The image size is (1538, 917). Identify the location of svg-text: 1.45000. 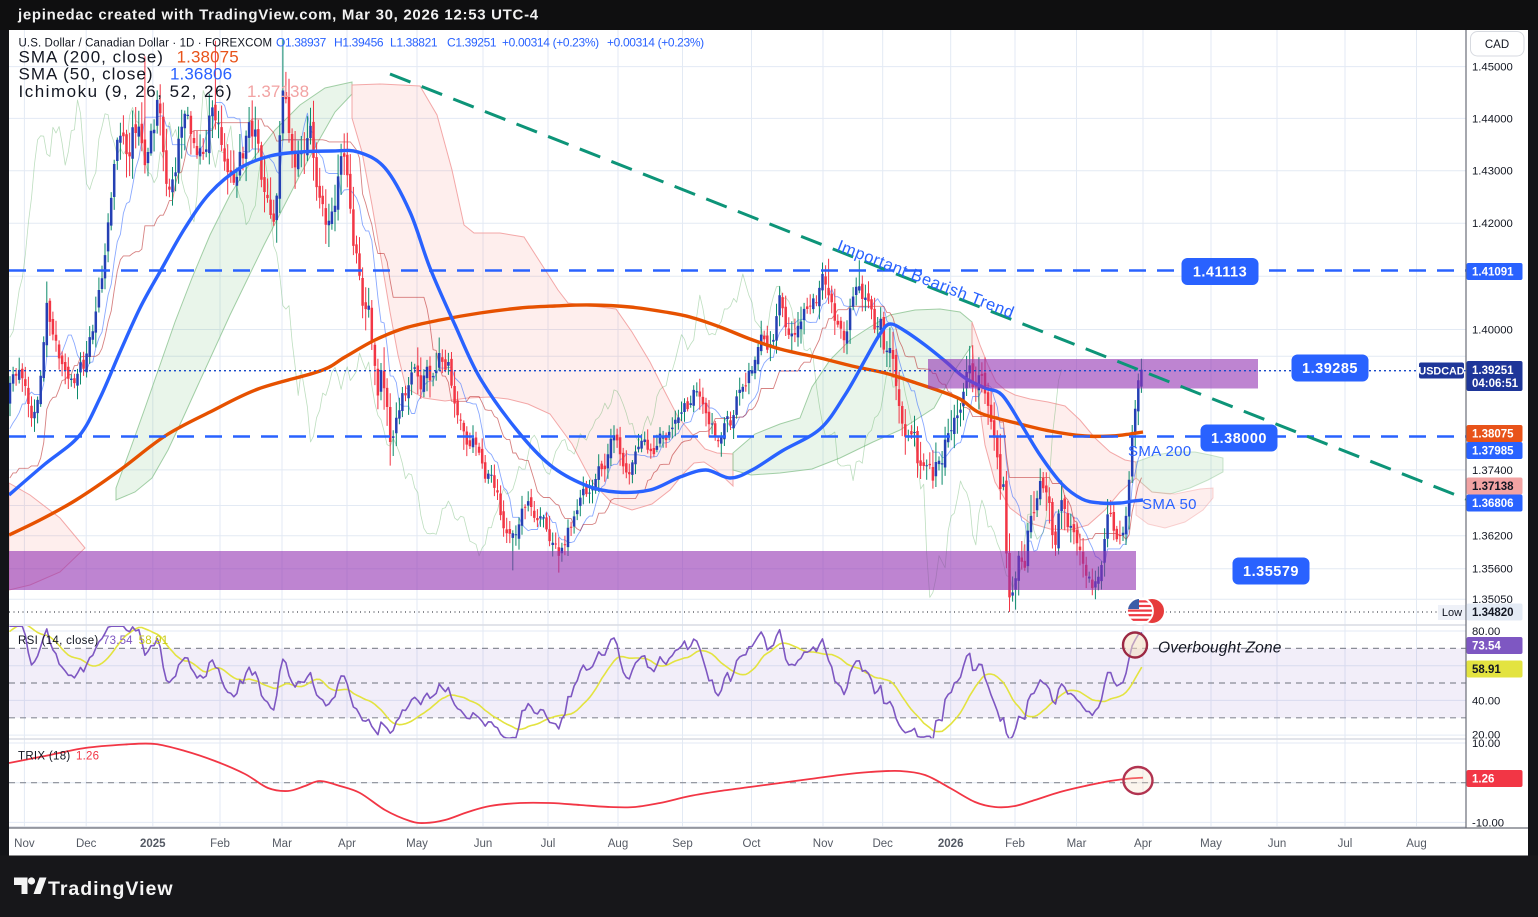
(1492, 68).